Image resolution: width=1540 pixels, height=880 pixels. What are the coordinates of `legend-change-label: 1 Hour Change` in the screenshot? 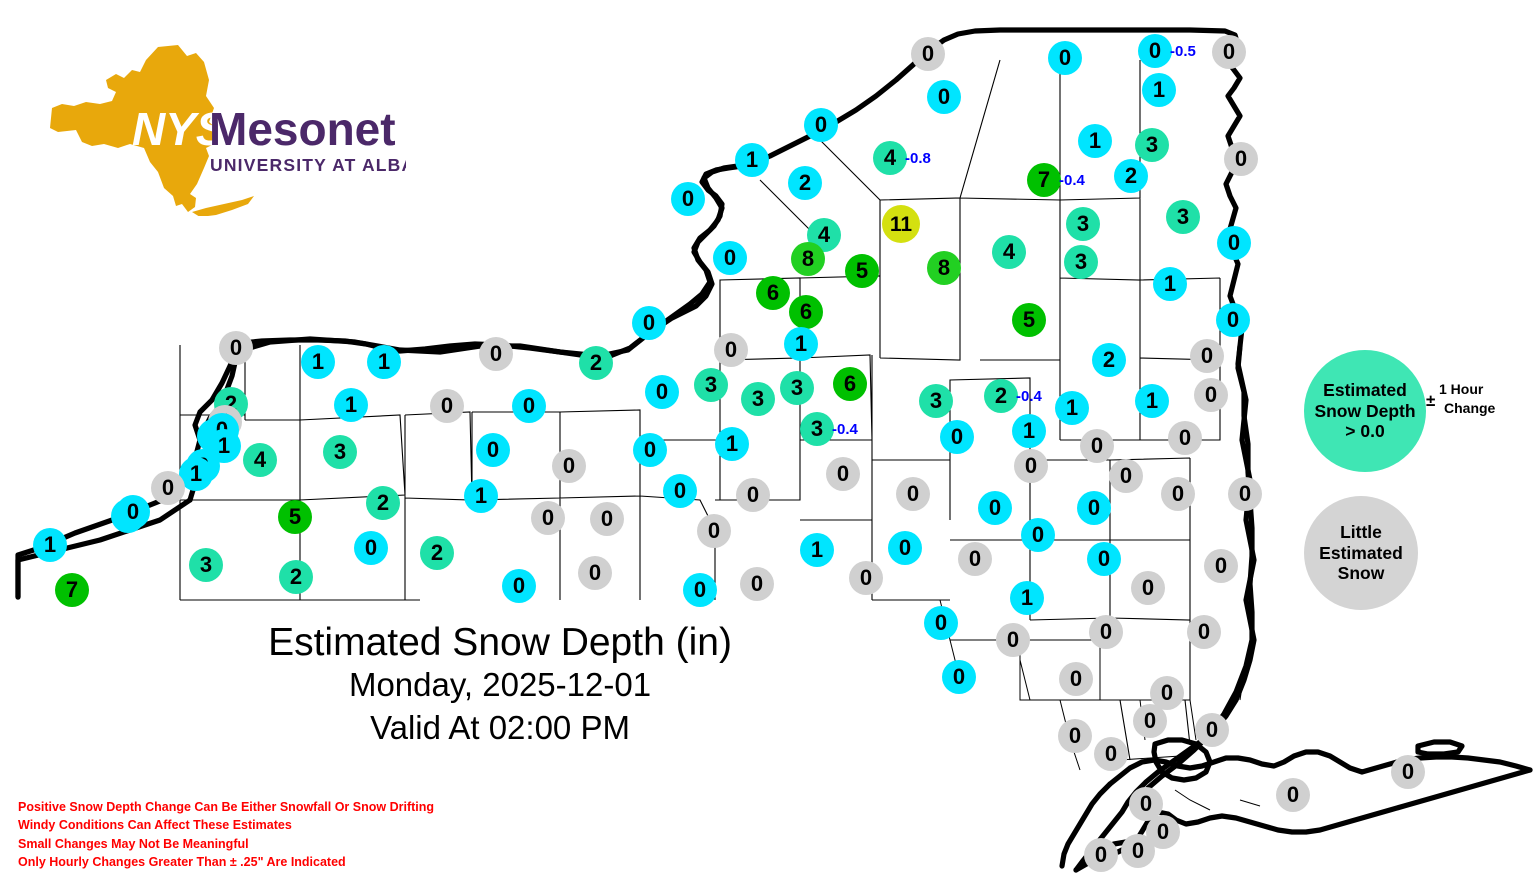 It's located at (1480, 399).